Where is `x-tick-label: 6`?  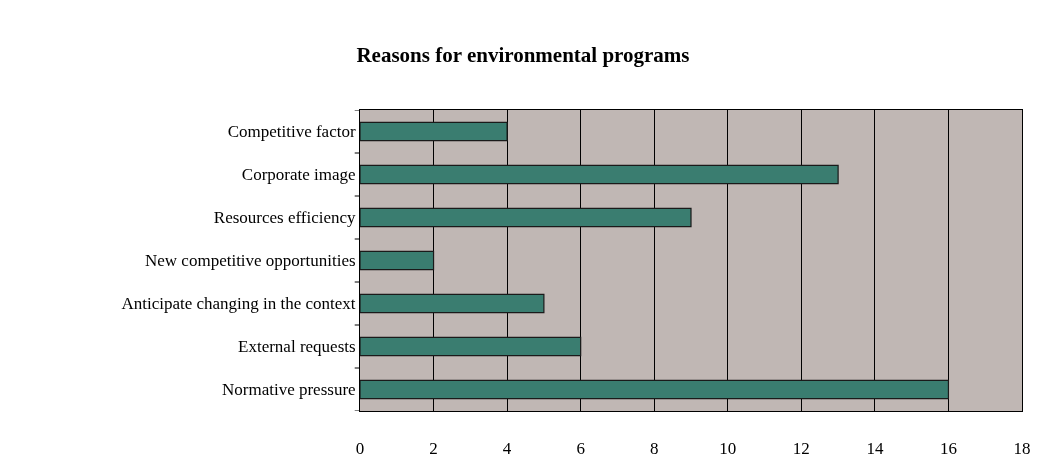 x-tick-label: 6 is located at coordinates (580, 449).